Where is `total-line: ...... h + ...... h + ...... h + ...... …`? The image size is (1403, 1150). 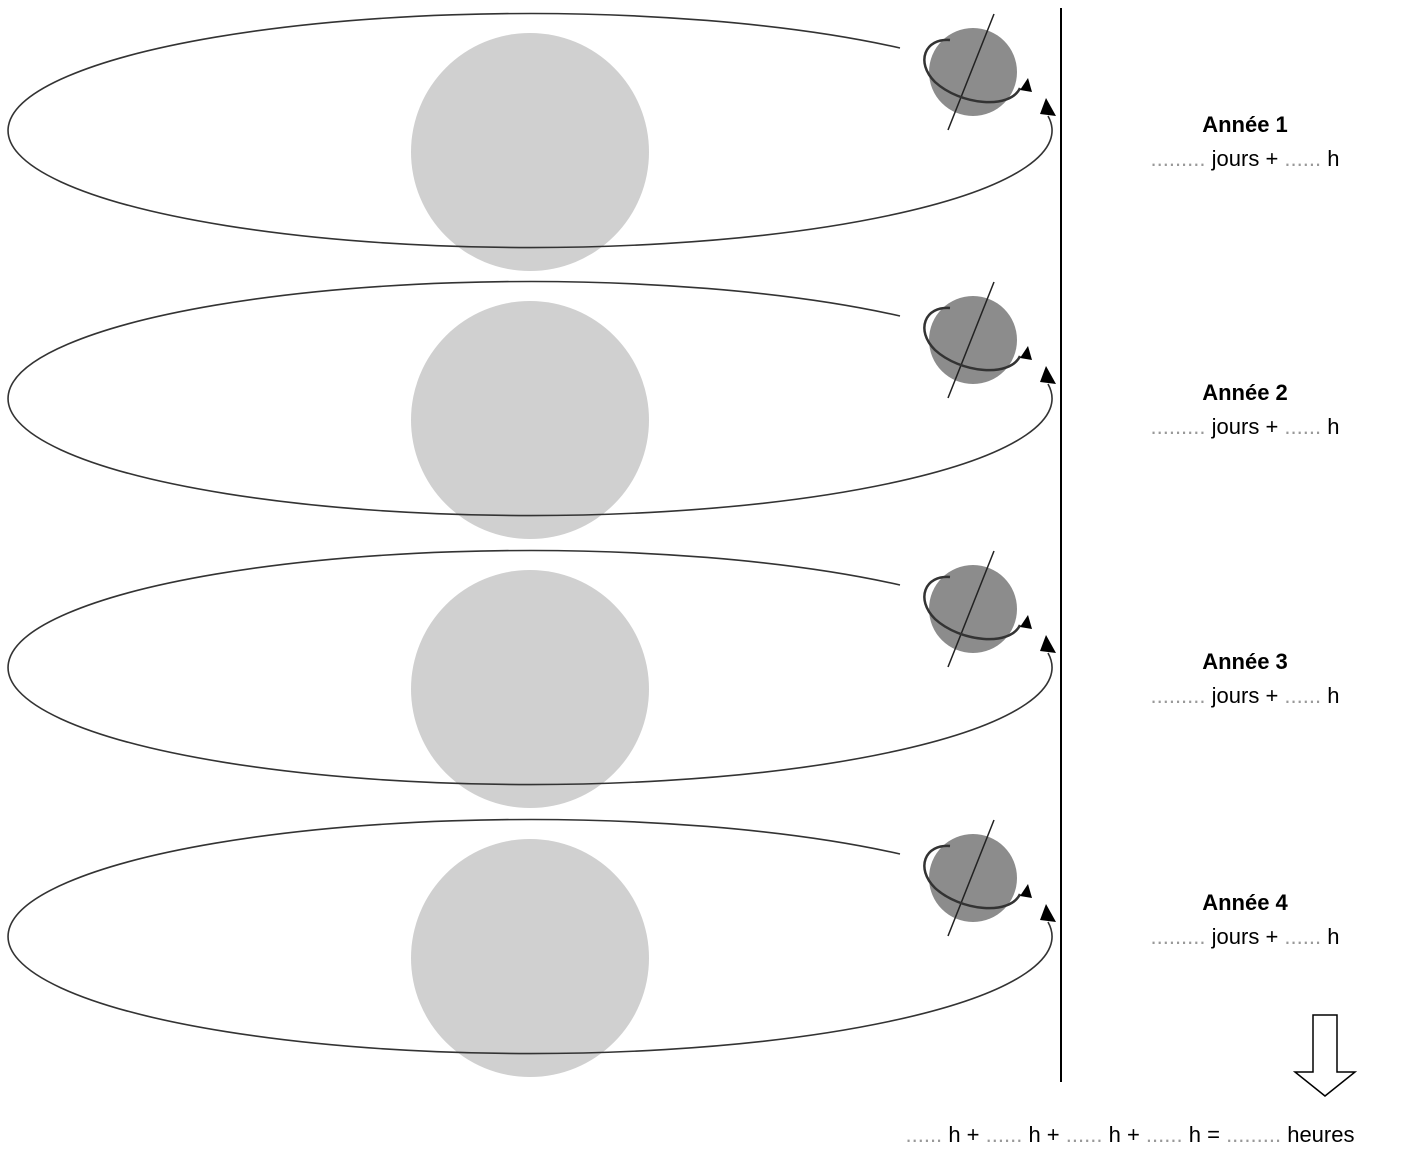 total-line: ...... h + ...... h + ...... h + ...... … is located at coordinates (1130, 1135).